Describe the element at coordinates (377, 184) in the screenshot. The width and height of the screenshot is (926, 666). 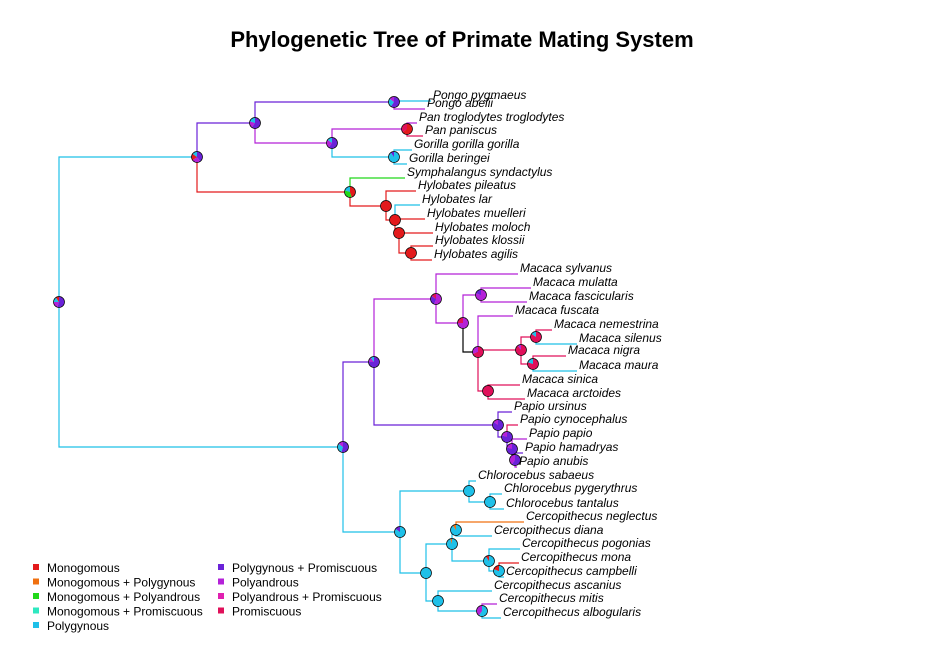
I see `tree-branch-t6` at that location.